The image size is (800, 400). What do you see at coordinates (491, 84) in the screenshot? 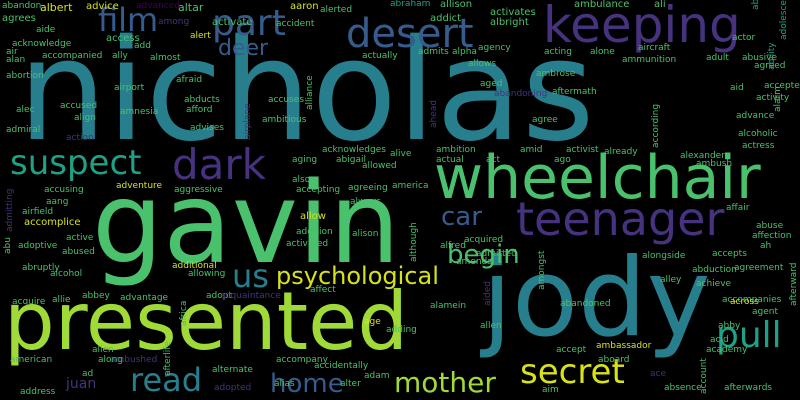
I see `word: aged` at bounding box center [491, 84].